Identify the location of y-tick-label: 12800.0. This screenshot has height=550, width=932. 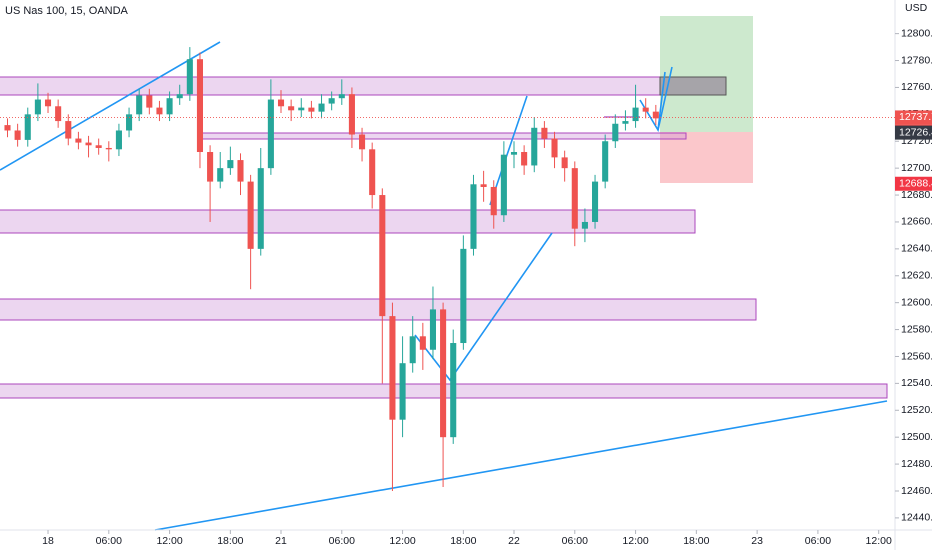
(916, 33).